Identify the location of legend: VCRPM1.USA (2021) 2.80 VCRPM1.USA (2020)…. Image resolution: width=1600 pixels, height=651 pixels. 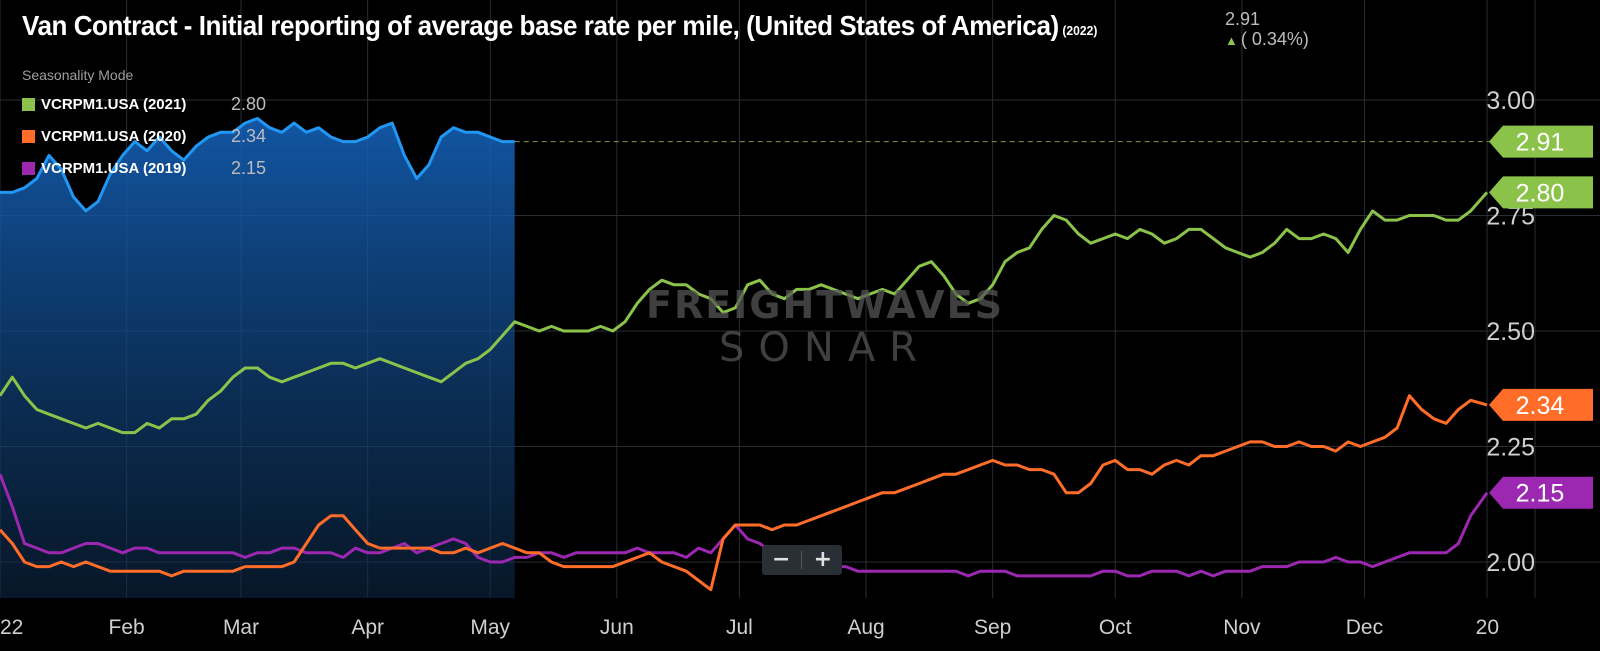
(144, 136).